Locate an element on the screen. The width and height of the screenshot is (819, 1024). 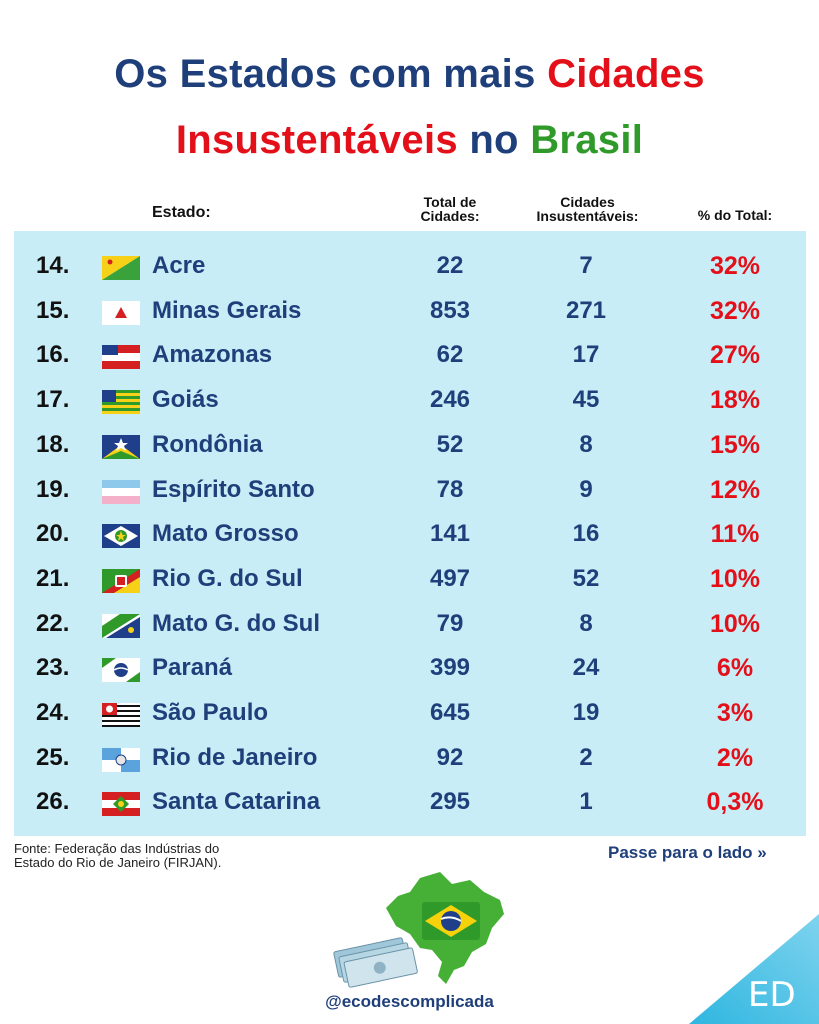
row-unsustainable-cities: 19 is located at coordinates (586, 712).